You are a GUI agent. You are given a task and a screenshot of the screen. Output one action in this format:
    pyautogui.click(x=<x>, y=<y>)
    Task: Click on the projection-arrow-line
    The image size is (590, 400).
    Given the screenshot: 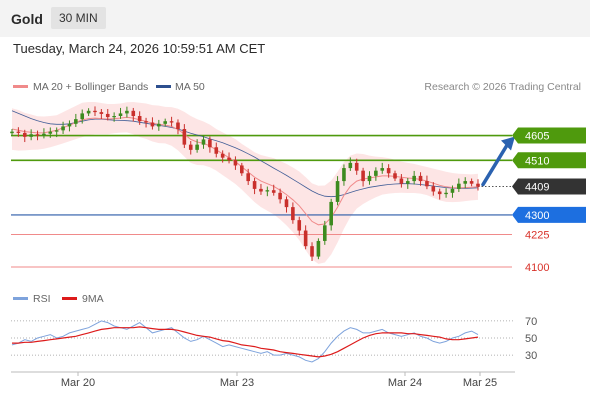 What is the action you would take?
    pyautogui.click(x=495, y=164)
    